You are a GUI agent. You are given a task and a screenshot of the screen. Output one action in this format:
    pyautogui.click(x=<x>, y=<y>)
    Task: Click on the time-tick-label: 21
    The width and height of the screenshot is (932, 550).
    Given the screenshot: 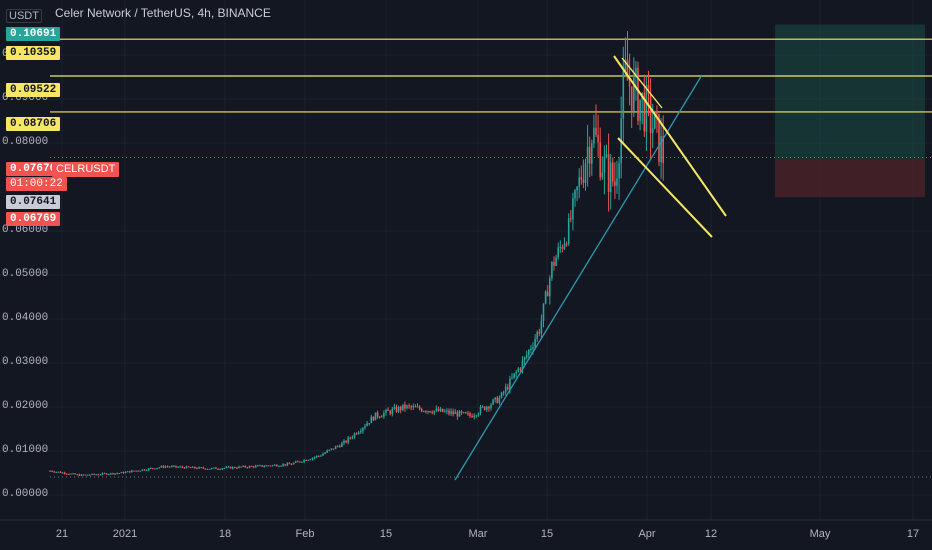 What is the action you would take?
    pyautogui.click(x=62, y=534)
    